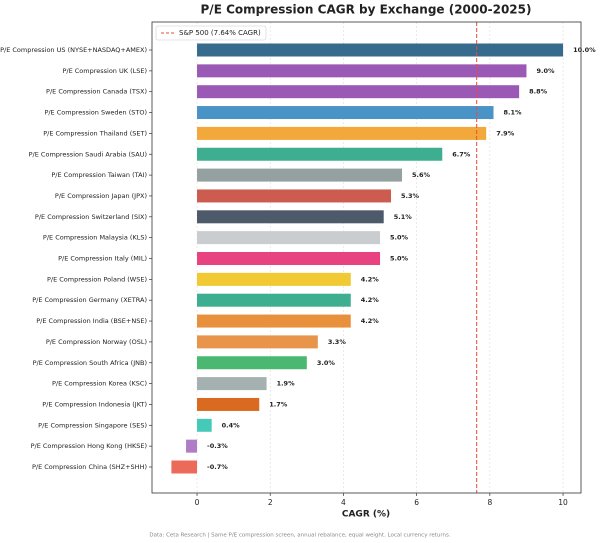  What do you see at coordinates (88, 154) in the screenshot?
I see `y-tick-label: P/E Compression Saudi Arabia (SAU)` at bounding box center [88, 154].